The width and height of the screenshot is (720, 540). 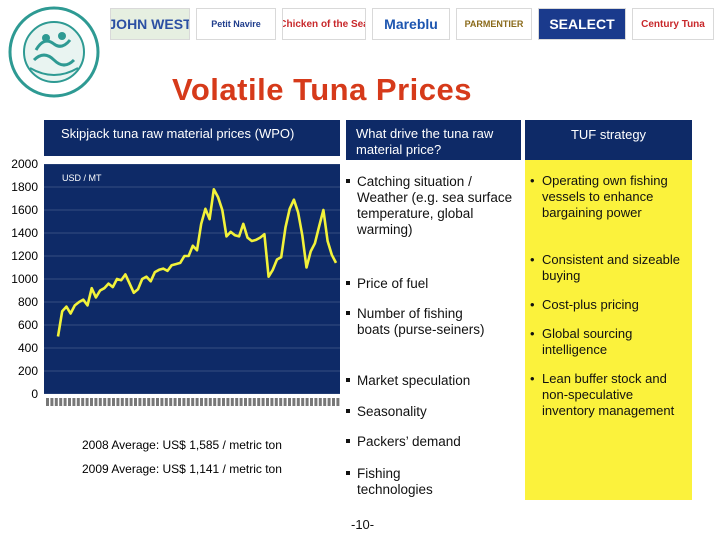 I want to click on brand-logo-petit-navire: Petit Navire, so click(x=236, y=24).